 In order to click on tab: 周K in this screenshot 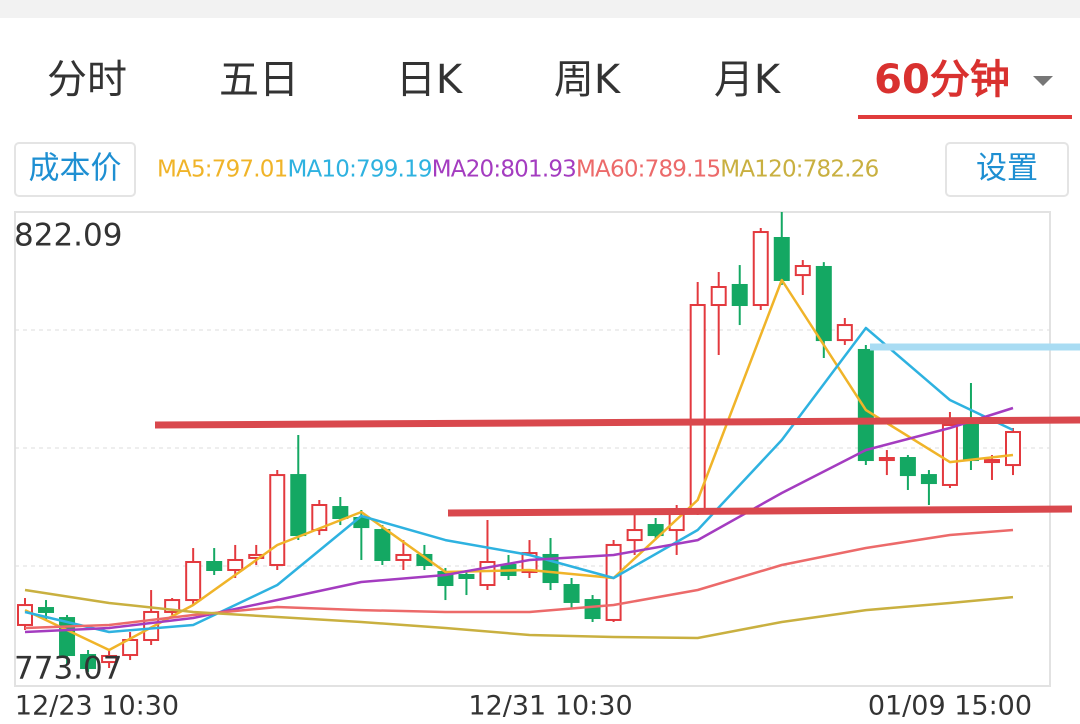, I will do `click(588, 80)`.